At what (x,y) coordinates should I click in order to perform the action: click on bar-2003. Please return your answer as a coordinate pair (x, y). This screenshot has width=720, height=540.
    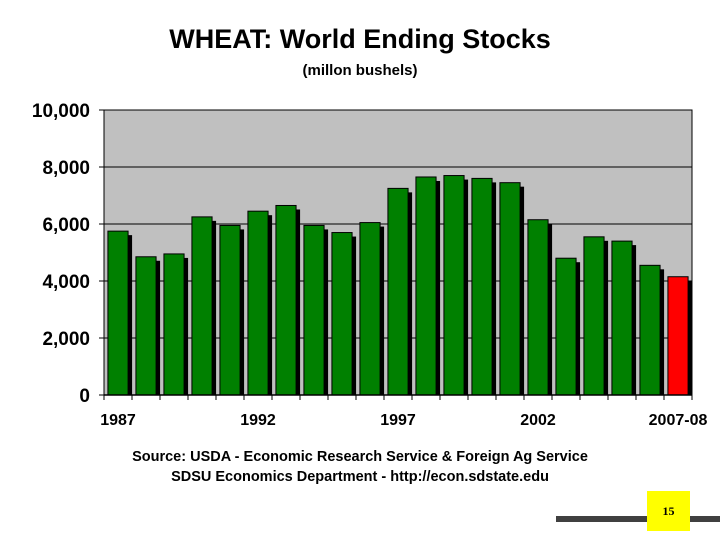
    Looking at the image, I should click on (566, 326).